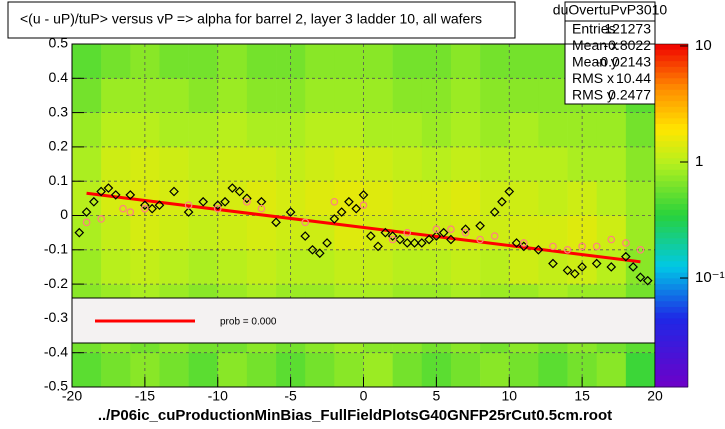  I want to click on y-tick-label: -0.5, so click(56, 386).